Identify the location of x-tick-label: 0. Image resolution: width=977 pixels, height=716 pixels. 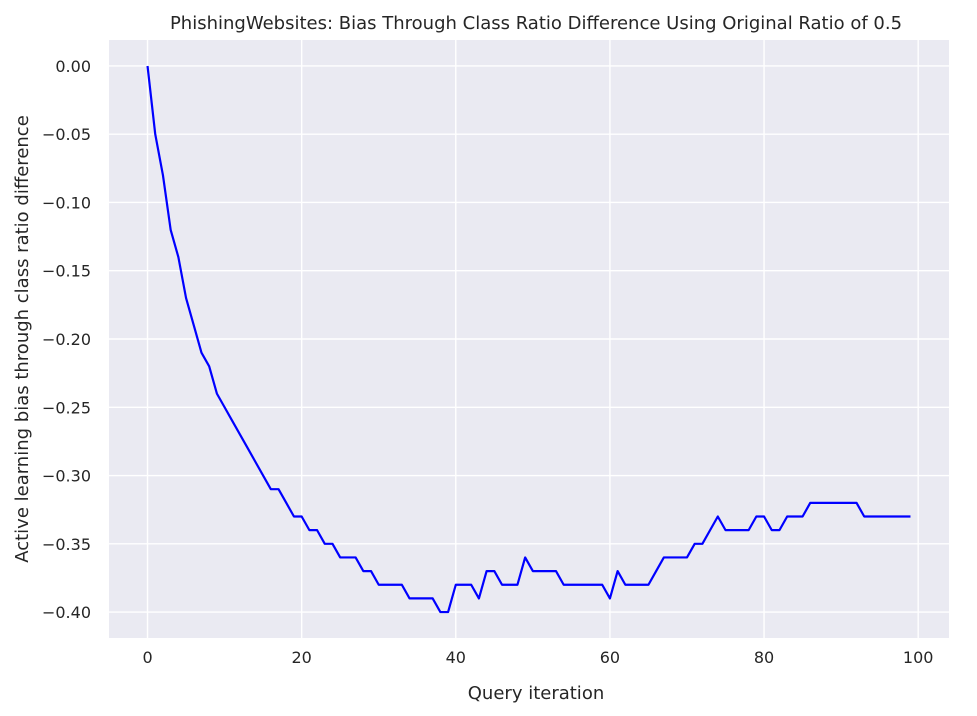
(147, 657).